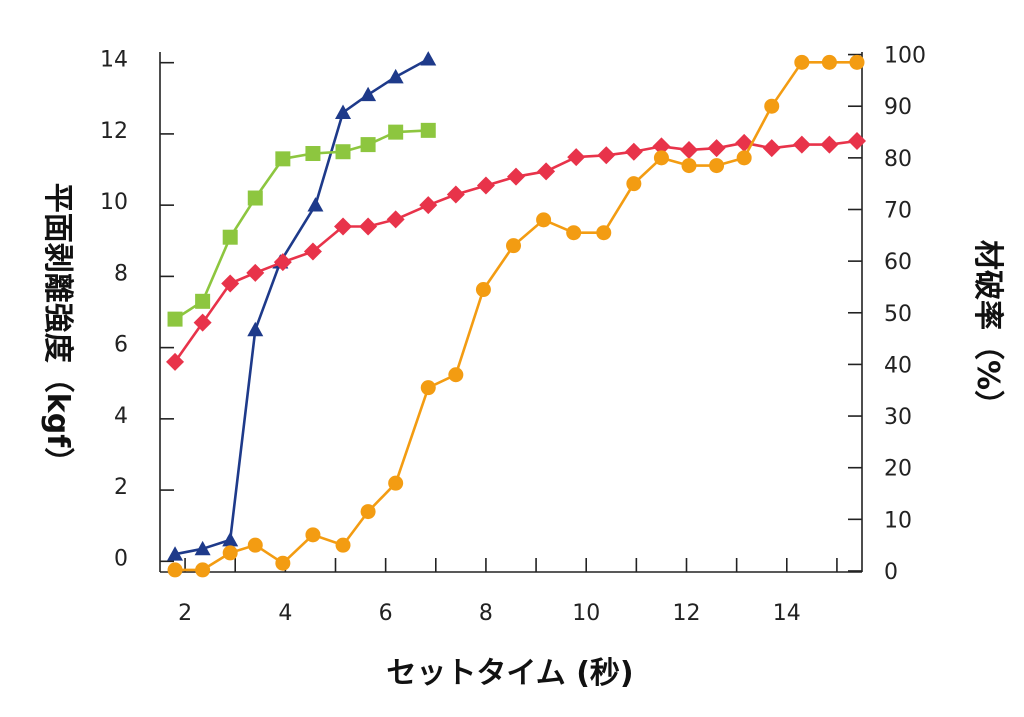 The image size is (1024, 717). What do you see at coordinates (898, 210) in the screenshot?
I see `y-right-tick-label: 70` at bounding box center [898, 210].